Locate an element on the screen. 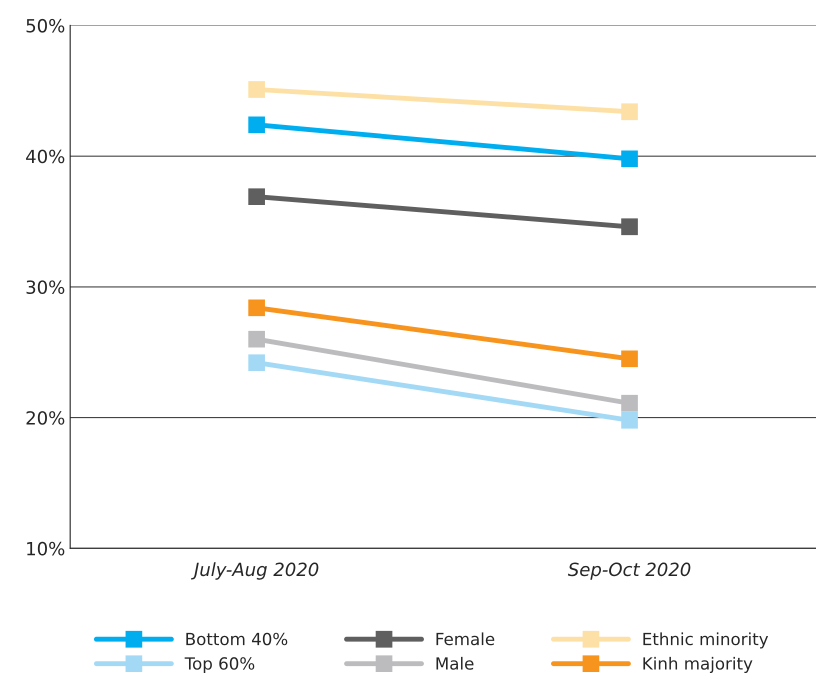 This screenshot has height=688, width=816. legend-label: Top 60% is located at coordinates (219, 665).